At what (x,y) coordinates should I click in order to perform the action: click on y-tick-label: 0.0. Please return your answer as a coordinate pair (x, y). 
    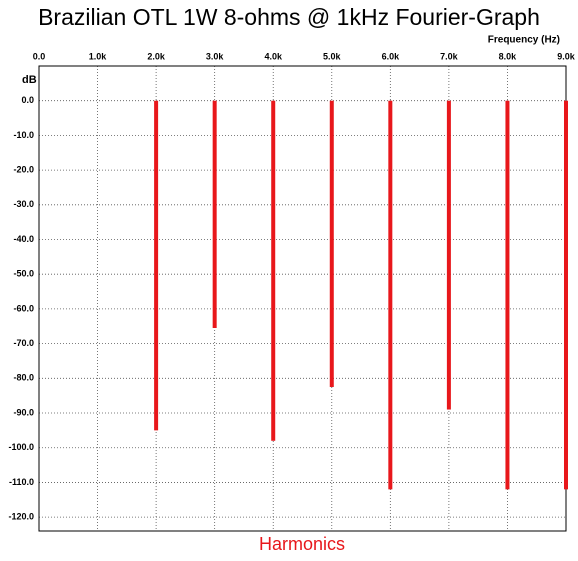
    Looking at the image, I should click on (27, 100).